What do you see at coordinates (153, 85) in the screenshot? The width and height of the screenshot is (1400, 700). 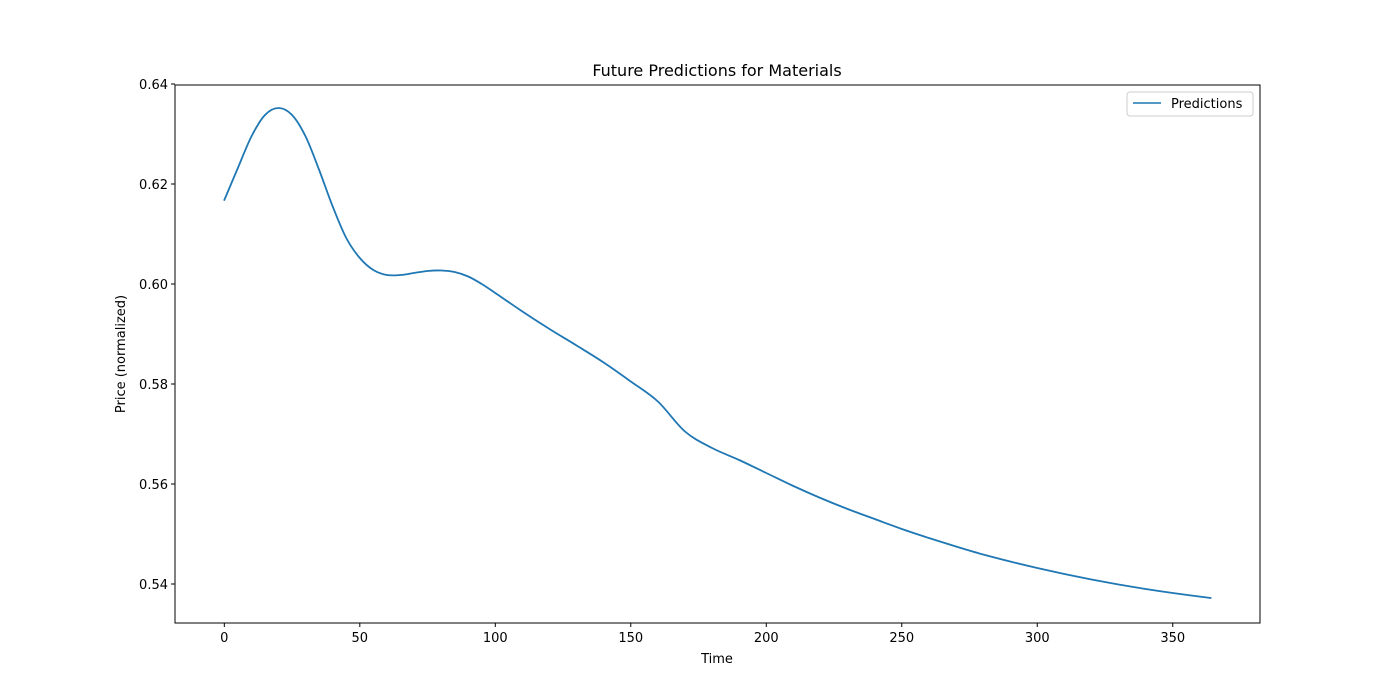 I see `y-tick-label: 0.64` at bounding box center [153, 85].